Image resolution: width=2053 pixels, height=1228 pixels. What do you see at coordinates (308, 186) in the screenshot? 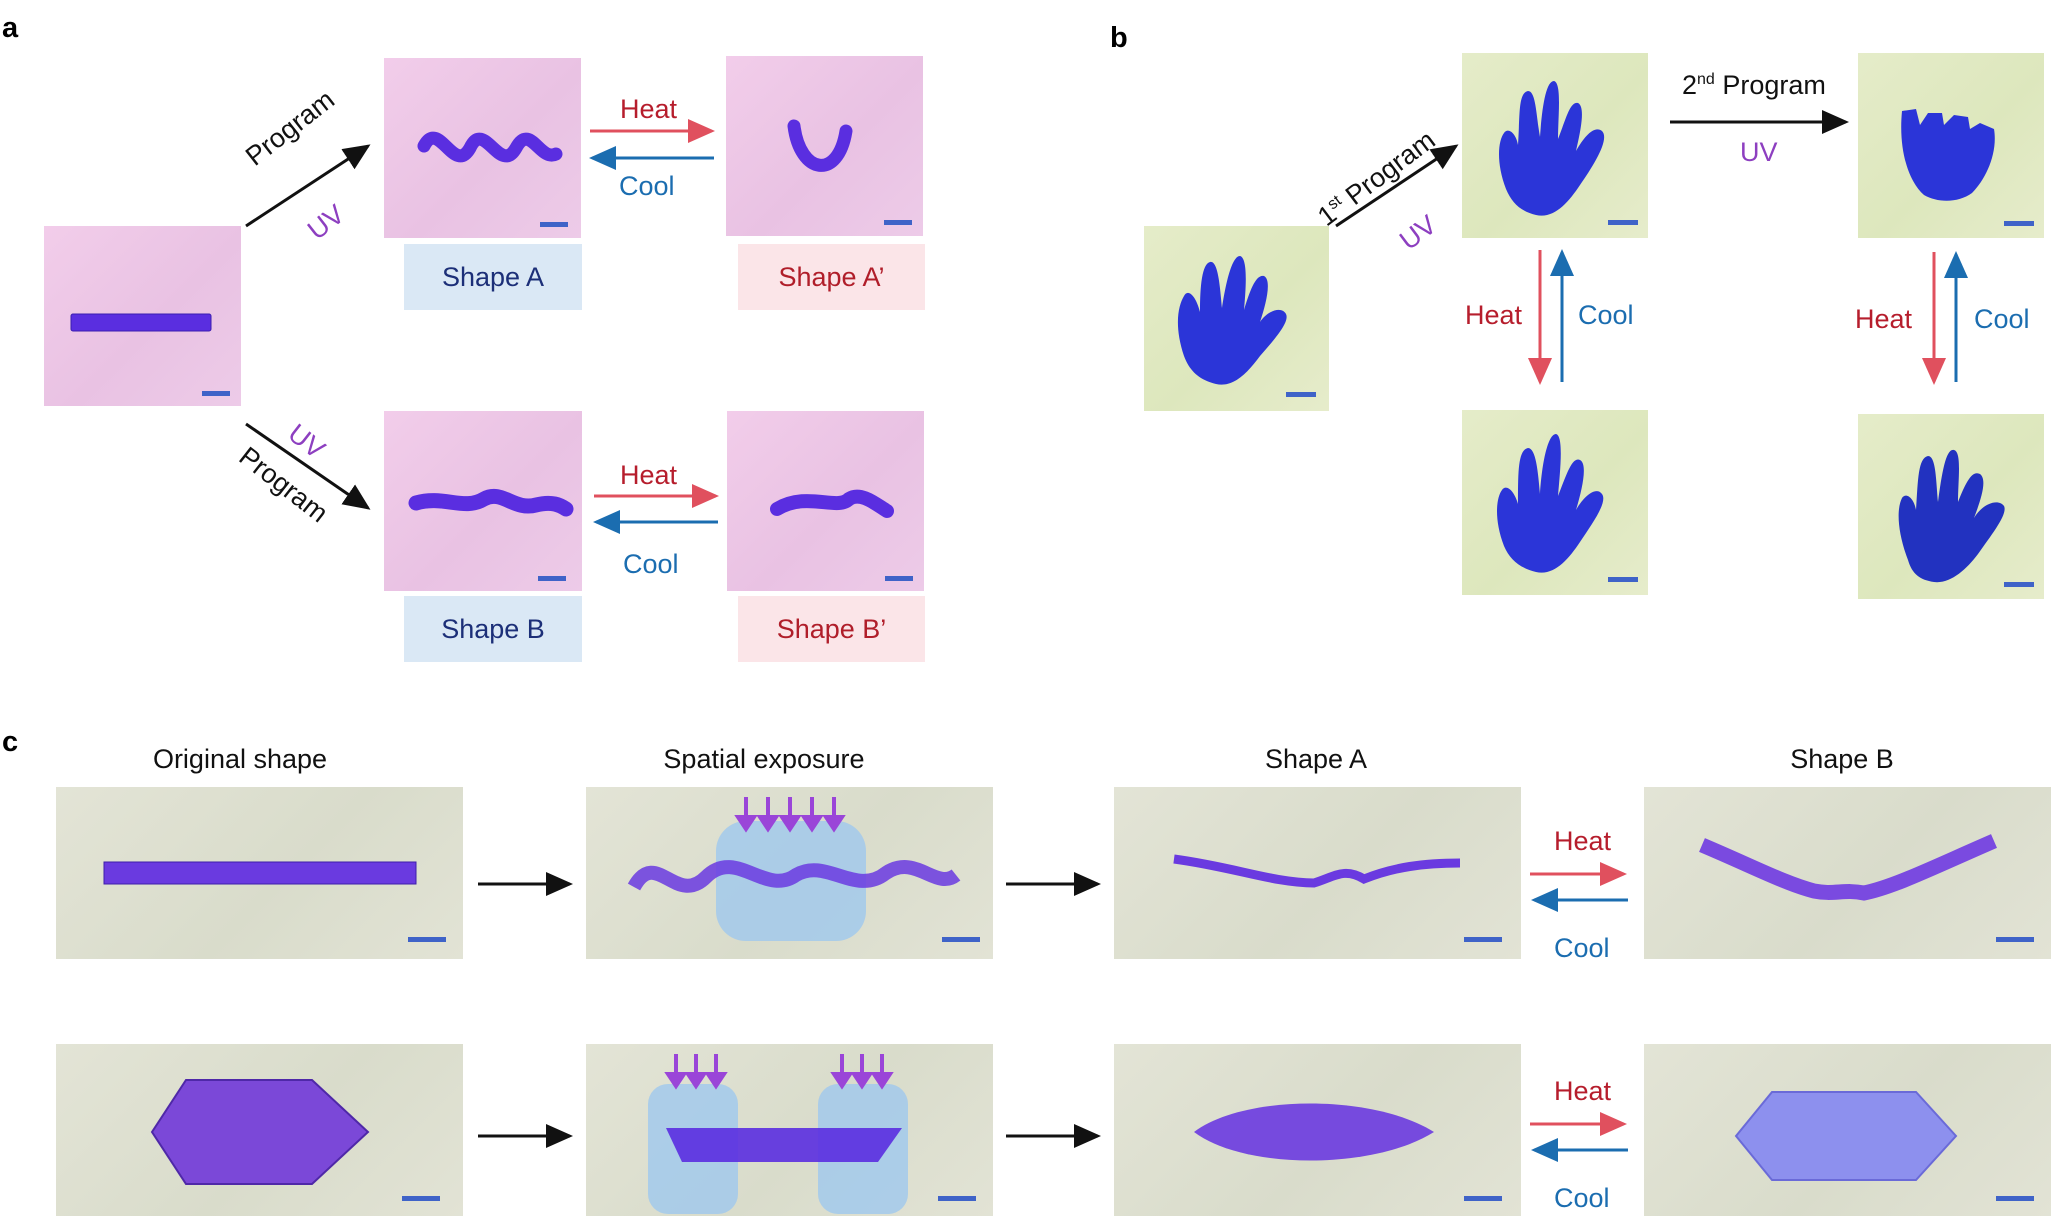
I see `arrow-program-upper` at bounding box center [308, 186].